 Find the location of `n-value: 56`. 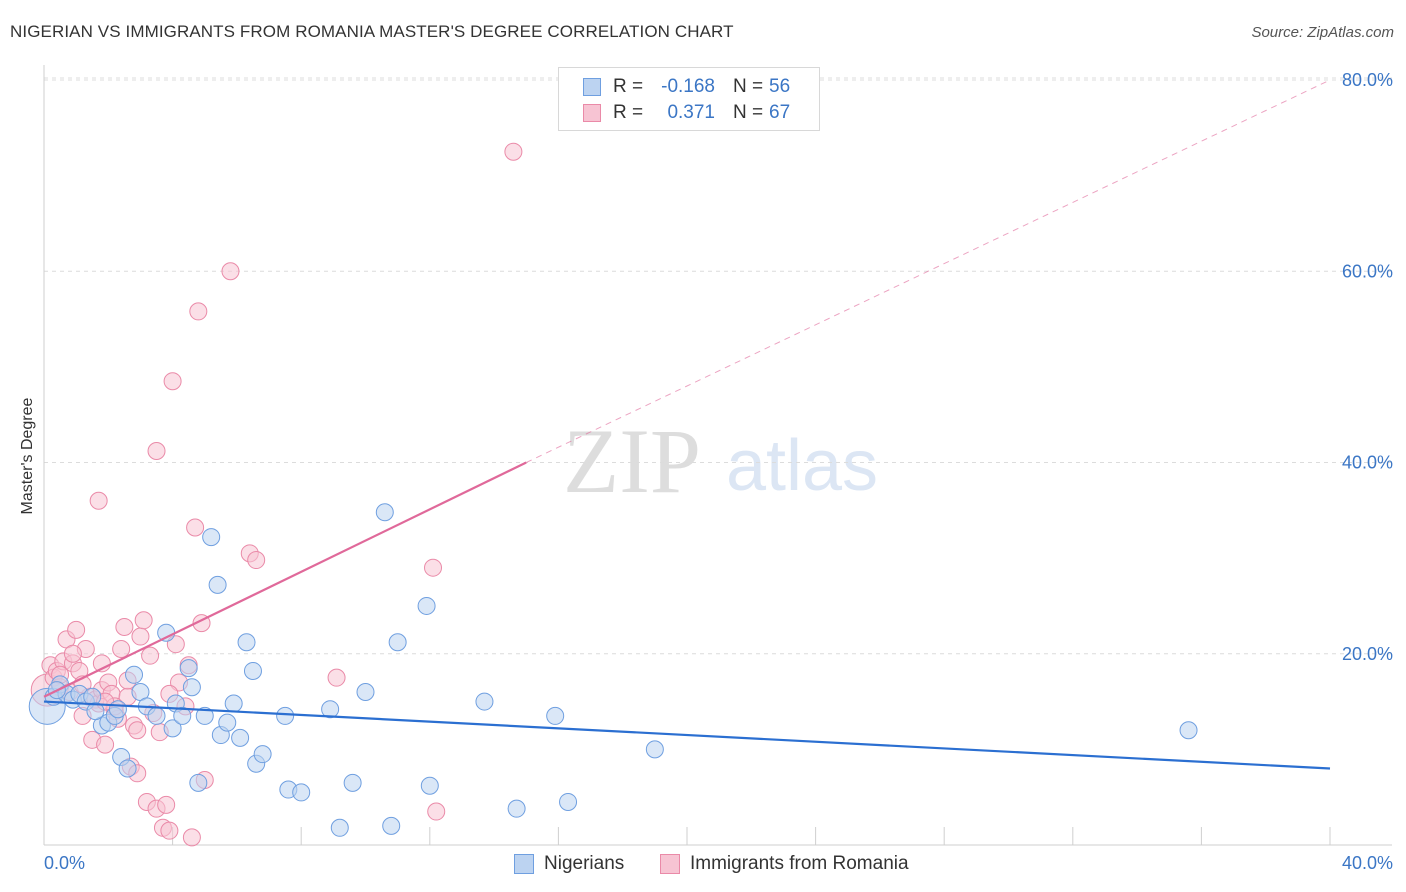

n-value: 56 is located at coordinates (780, 86).